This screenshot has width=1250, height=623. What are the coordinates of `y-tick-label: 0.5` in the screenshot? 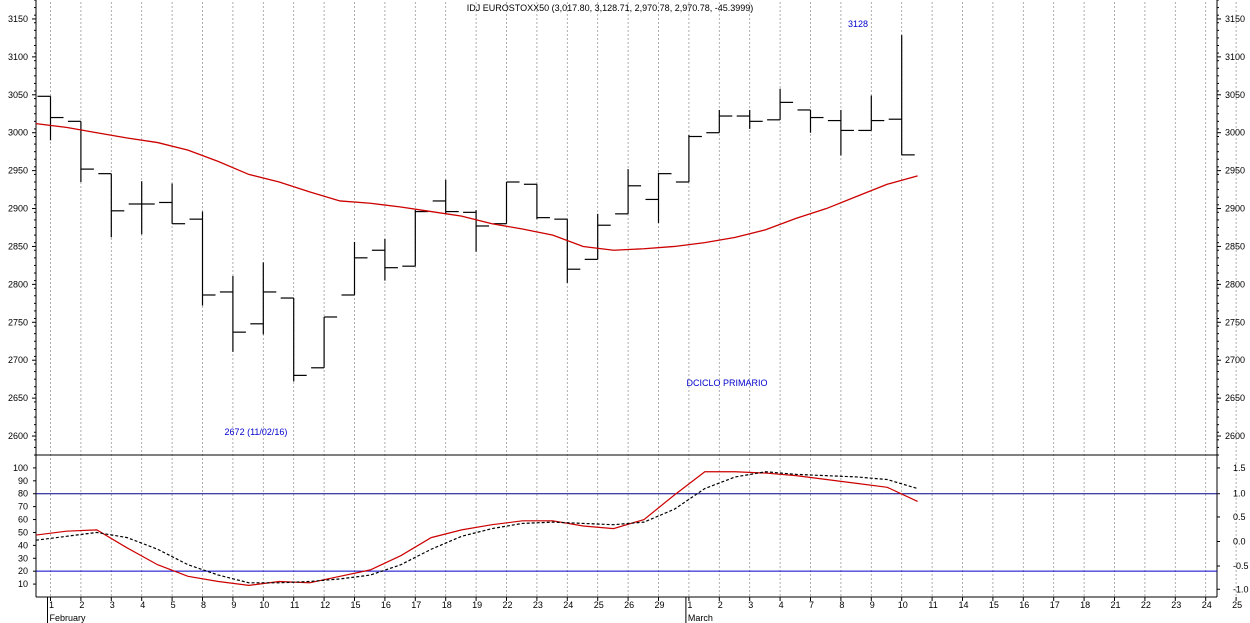 It's located at (1239, 517).